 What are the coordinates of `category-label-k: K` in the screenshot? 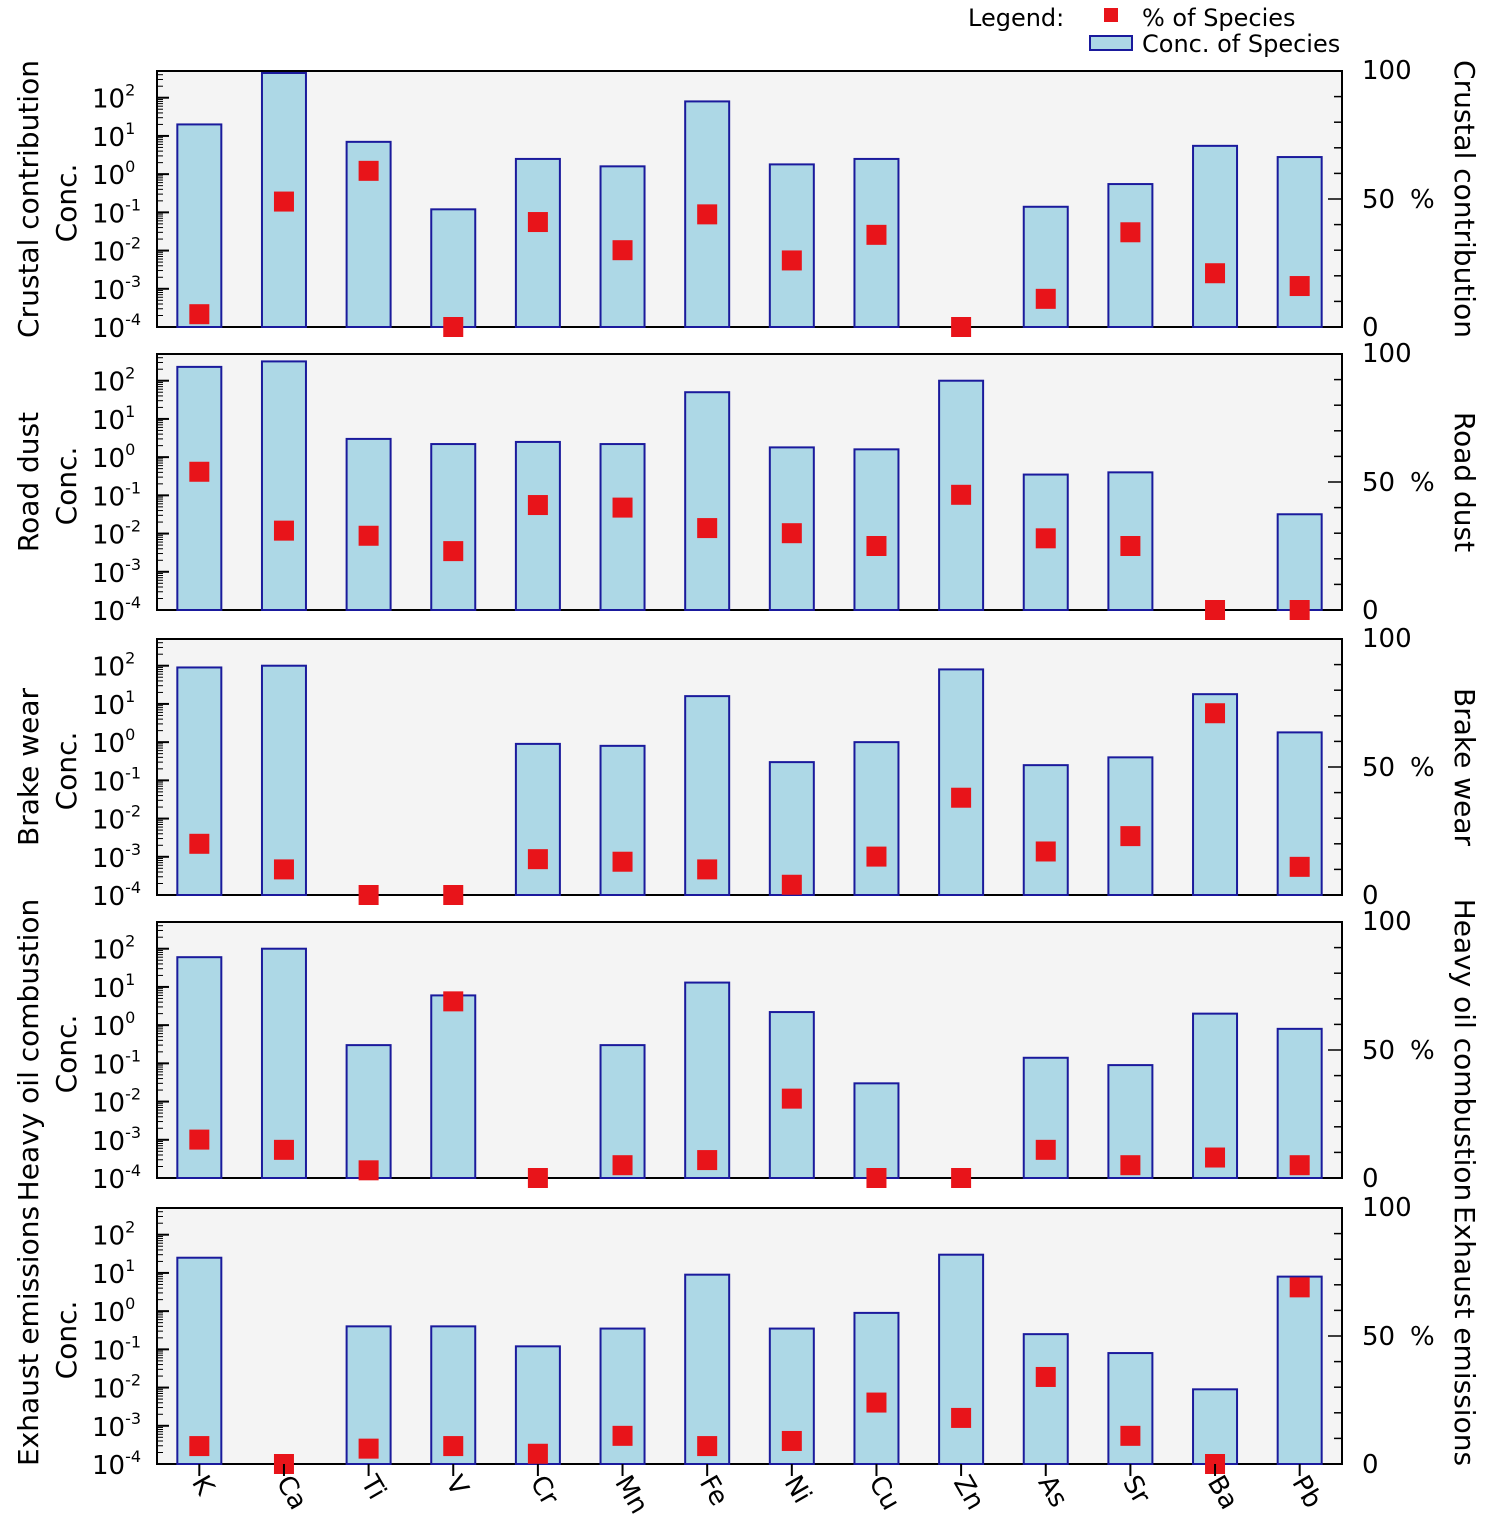 It's located at (202, 1486).